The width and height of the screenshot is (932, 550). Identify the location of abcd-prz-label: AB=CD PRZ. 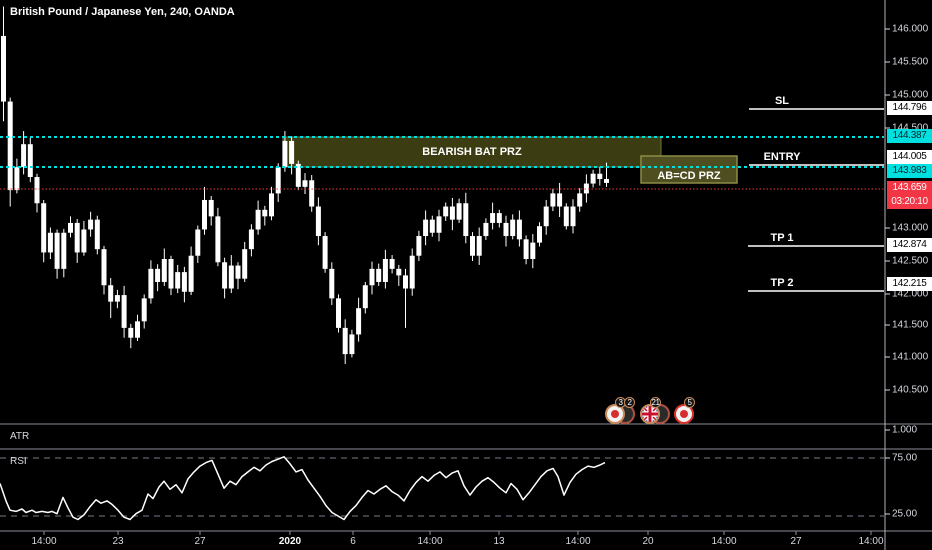
(689, 176).